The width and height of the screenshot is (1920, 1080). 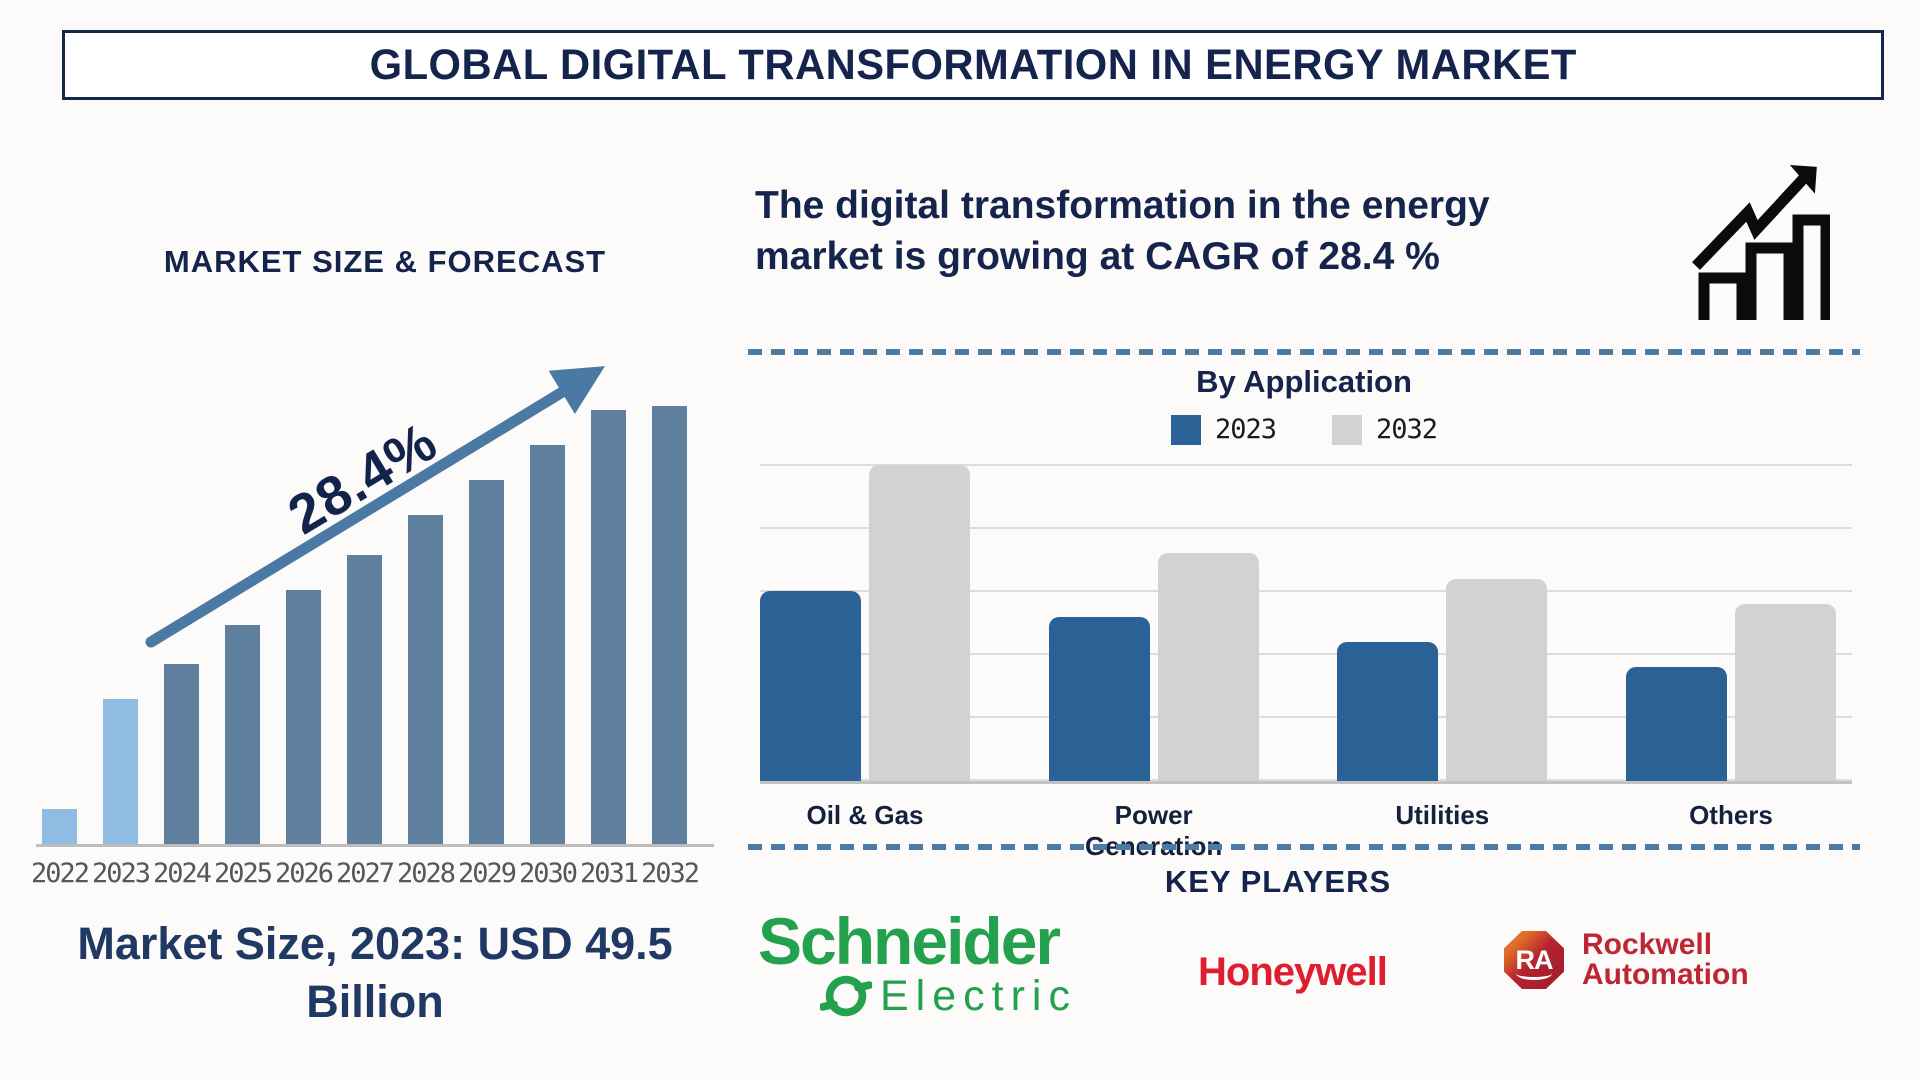 I want to click on dashed-divider-top, so click(x=1304, y=352).